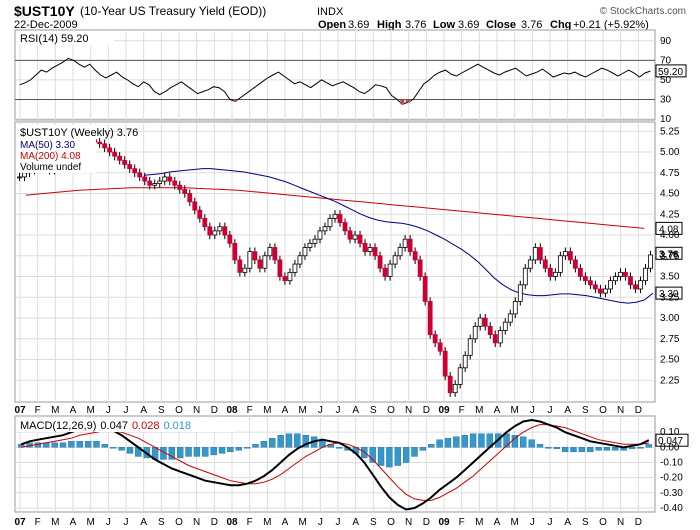 The image size is (700, 530). I want to click on x-tick-label-bottom: F, so click(38, 522).